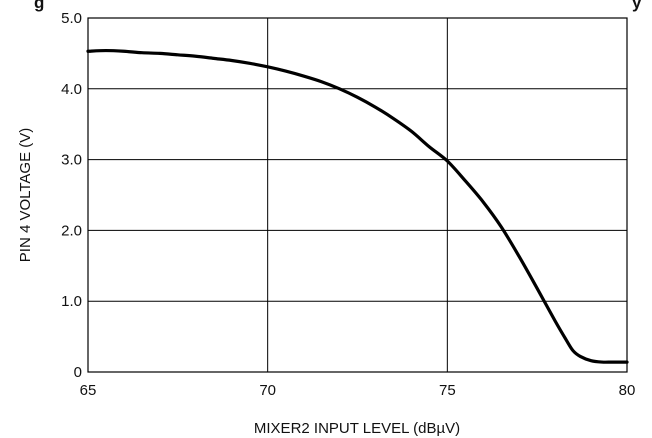 The image size is (652, 438). I want to click on x-axis-ticks: 65 70 75 80, so click(358, 390).